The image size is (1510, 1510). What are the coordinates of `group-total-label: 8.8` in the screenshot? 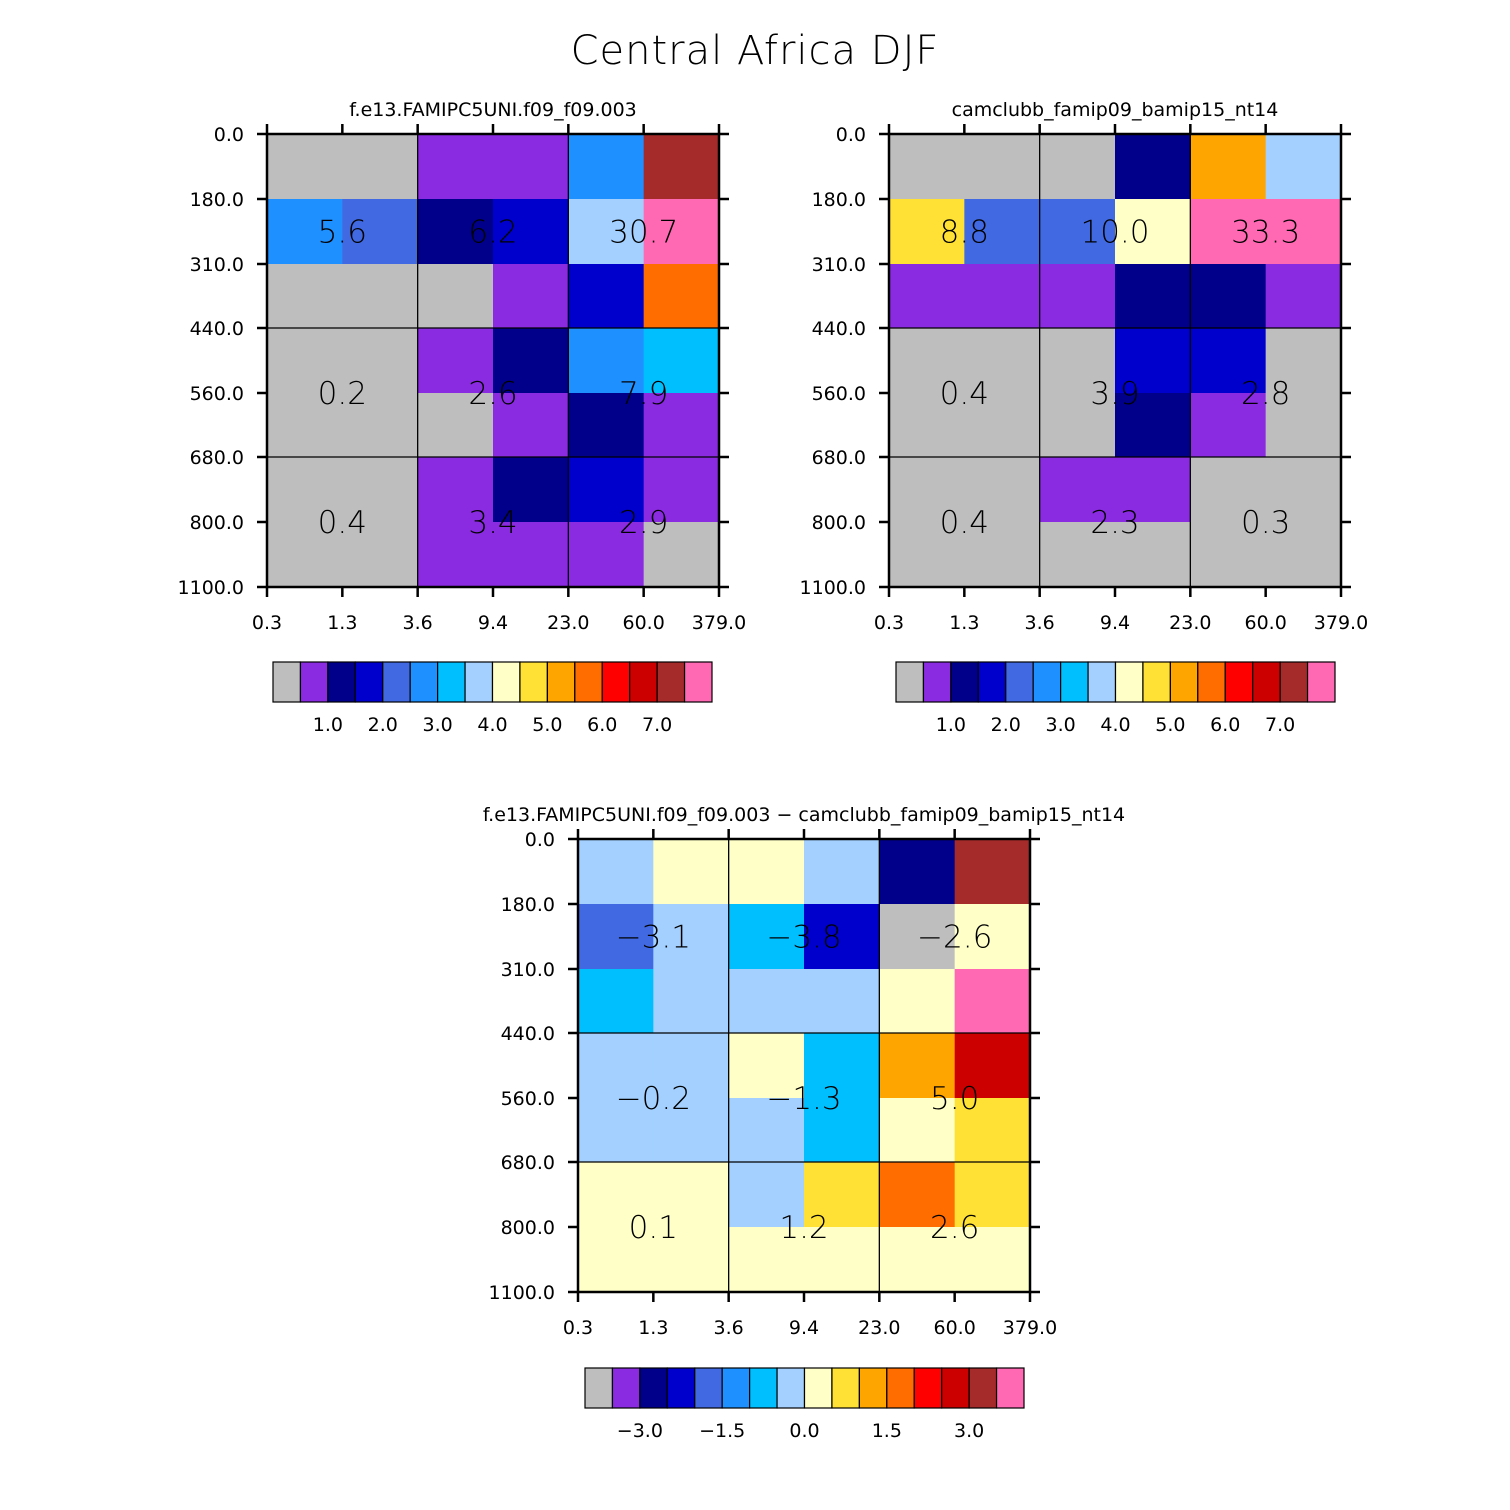 It's located at (964, 233).